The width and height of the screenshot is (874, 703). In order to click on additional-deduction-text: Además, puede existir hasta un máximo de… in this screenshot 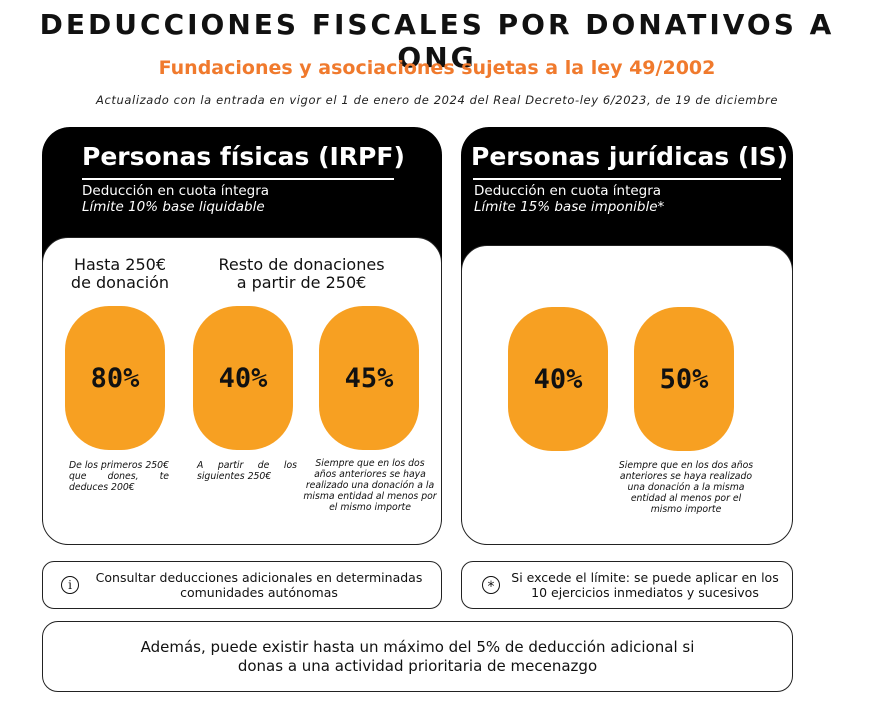, I will do `click(417, 656)`.